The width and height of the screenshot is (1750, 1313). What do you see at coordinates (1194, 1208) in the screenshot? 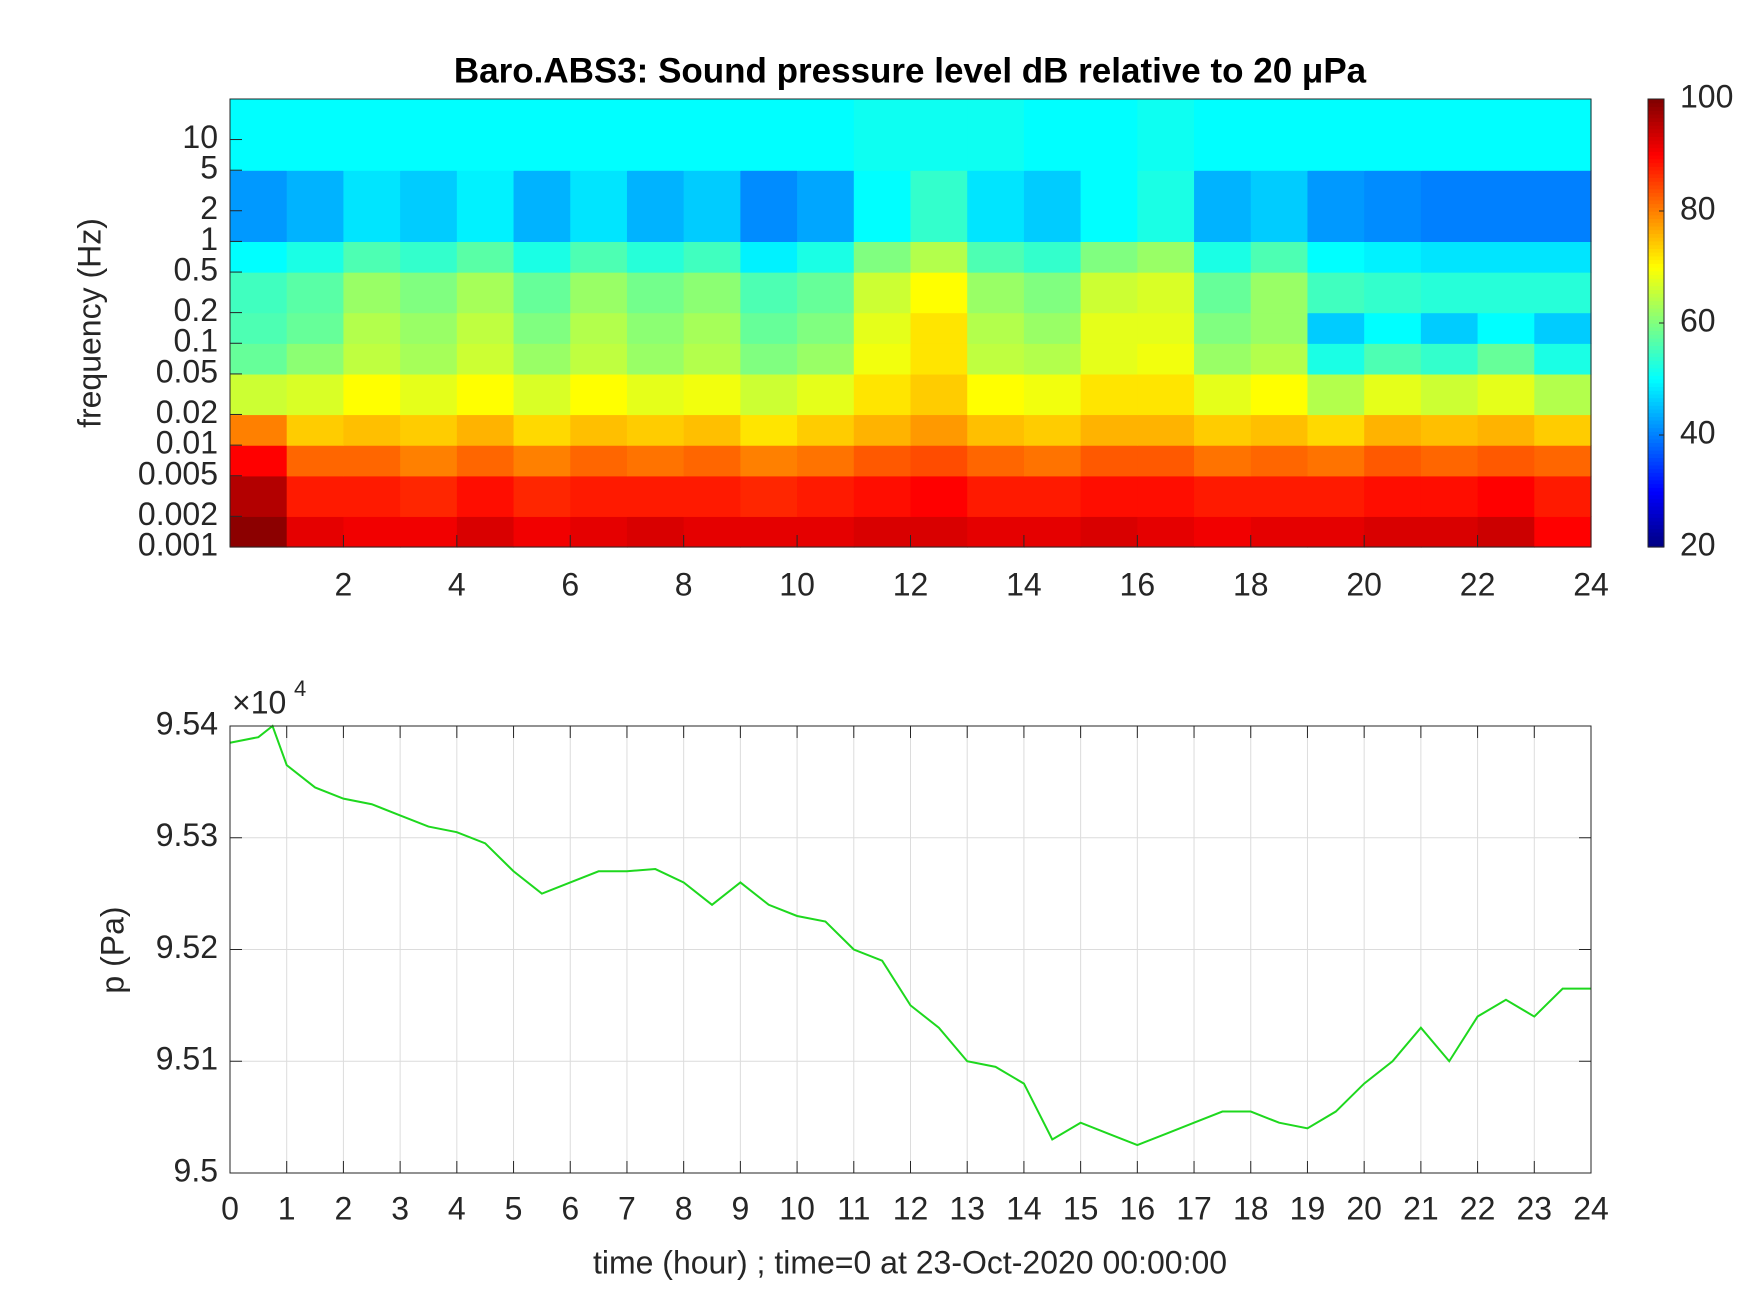
I see `x-tick-label: 17` at bounding box center [1194, 1208].